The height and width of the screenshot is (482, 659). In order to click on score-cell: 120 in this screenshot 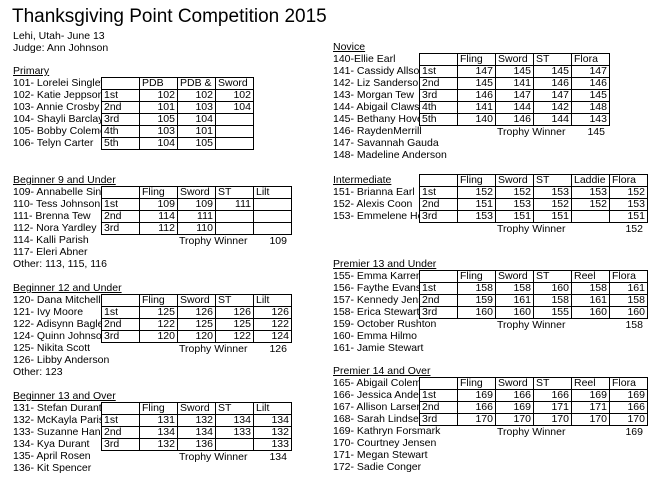, I will do `click(196, 336)`.